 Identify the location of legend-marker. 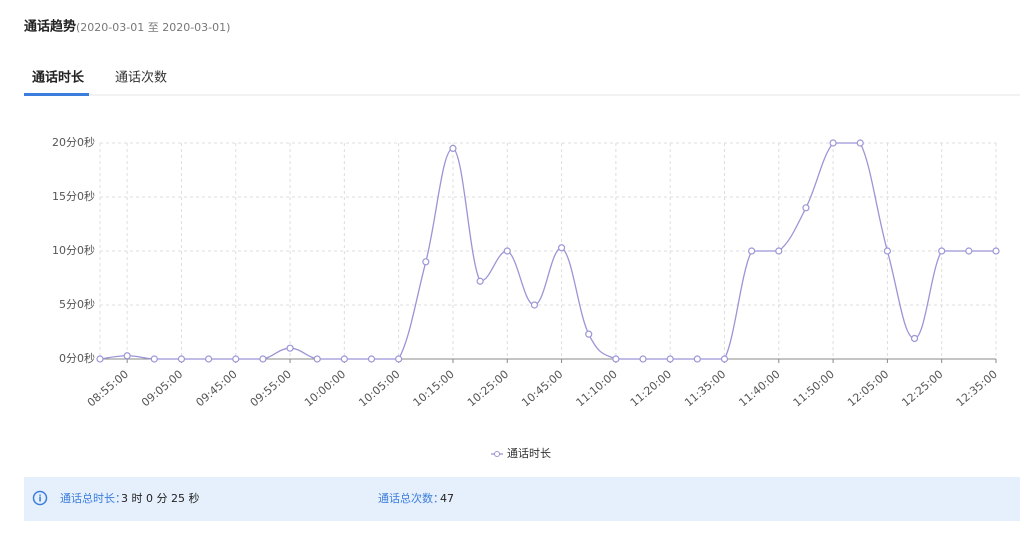
(497, 454).